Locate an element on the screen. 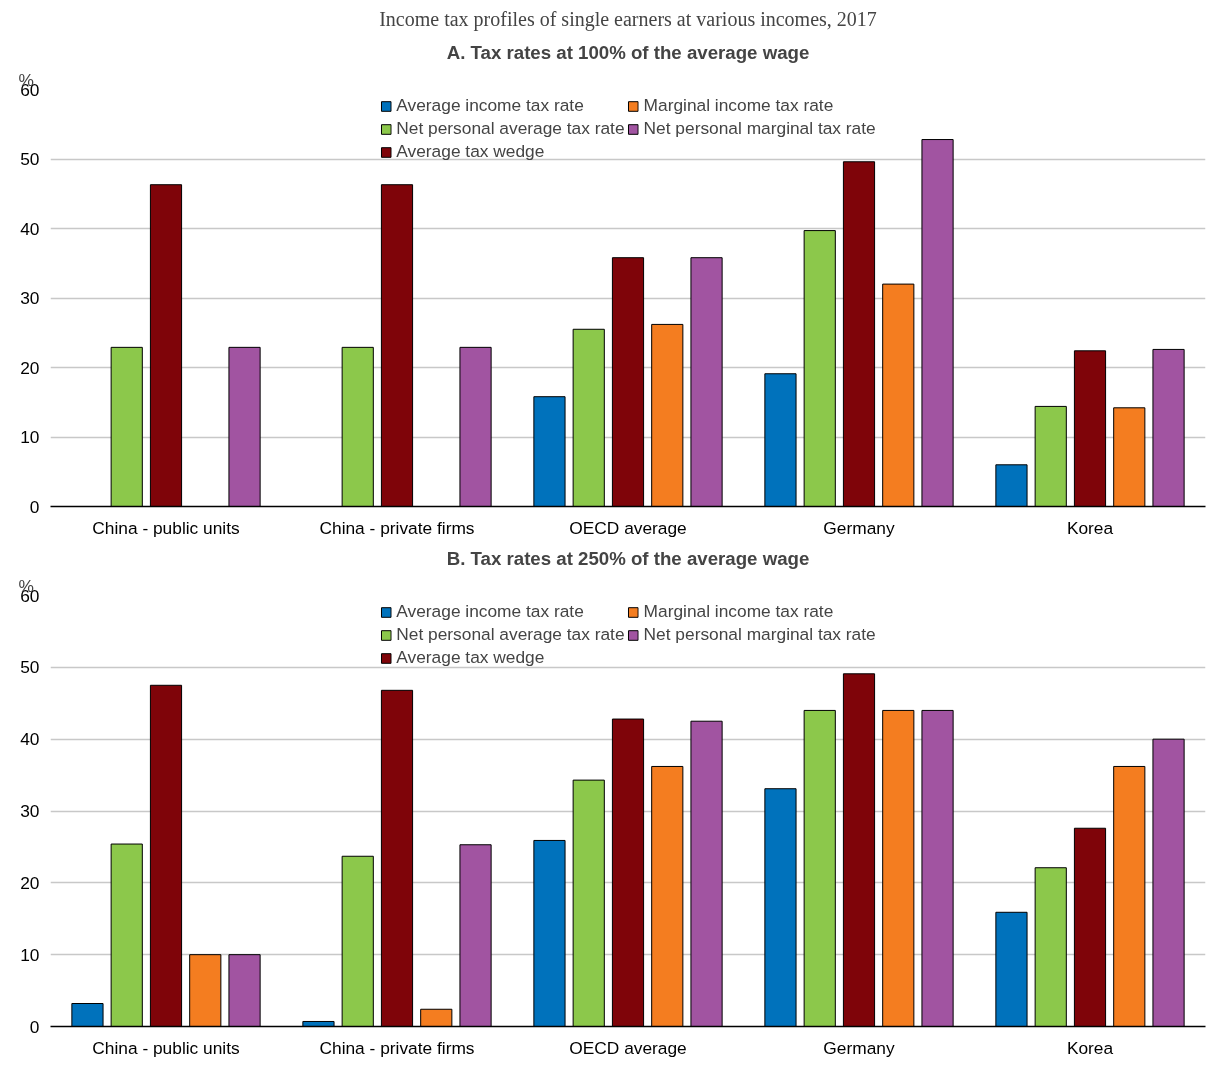 Image resolution: width=1219 pixels, height=1068 pixels. chart-title: Income tax profiles of single earners at various incomes, 2017 is located at coordinates (628, 19).